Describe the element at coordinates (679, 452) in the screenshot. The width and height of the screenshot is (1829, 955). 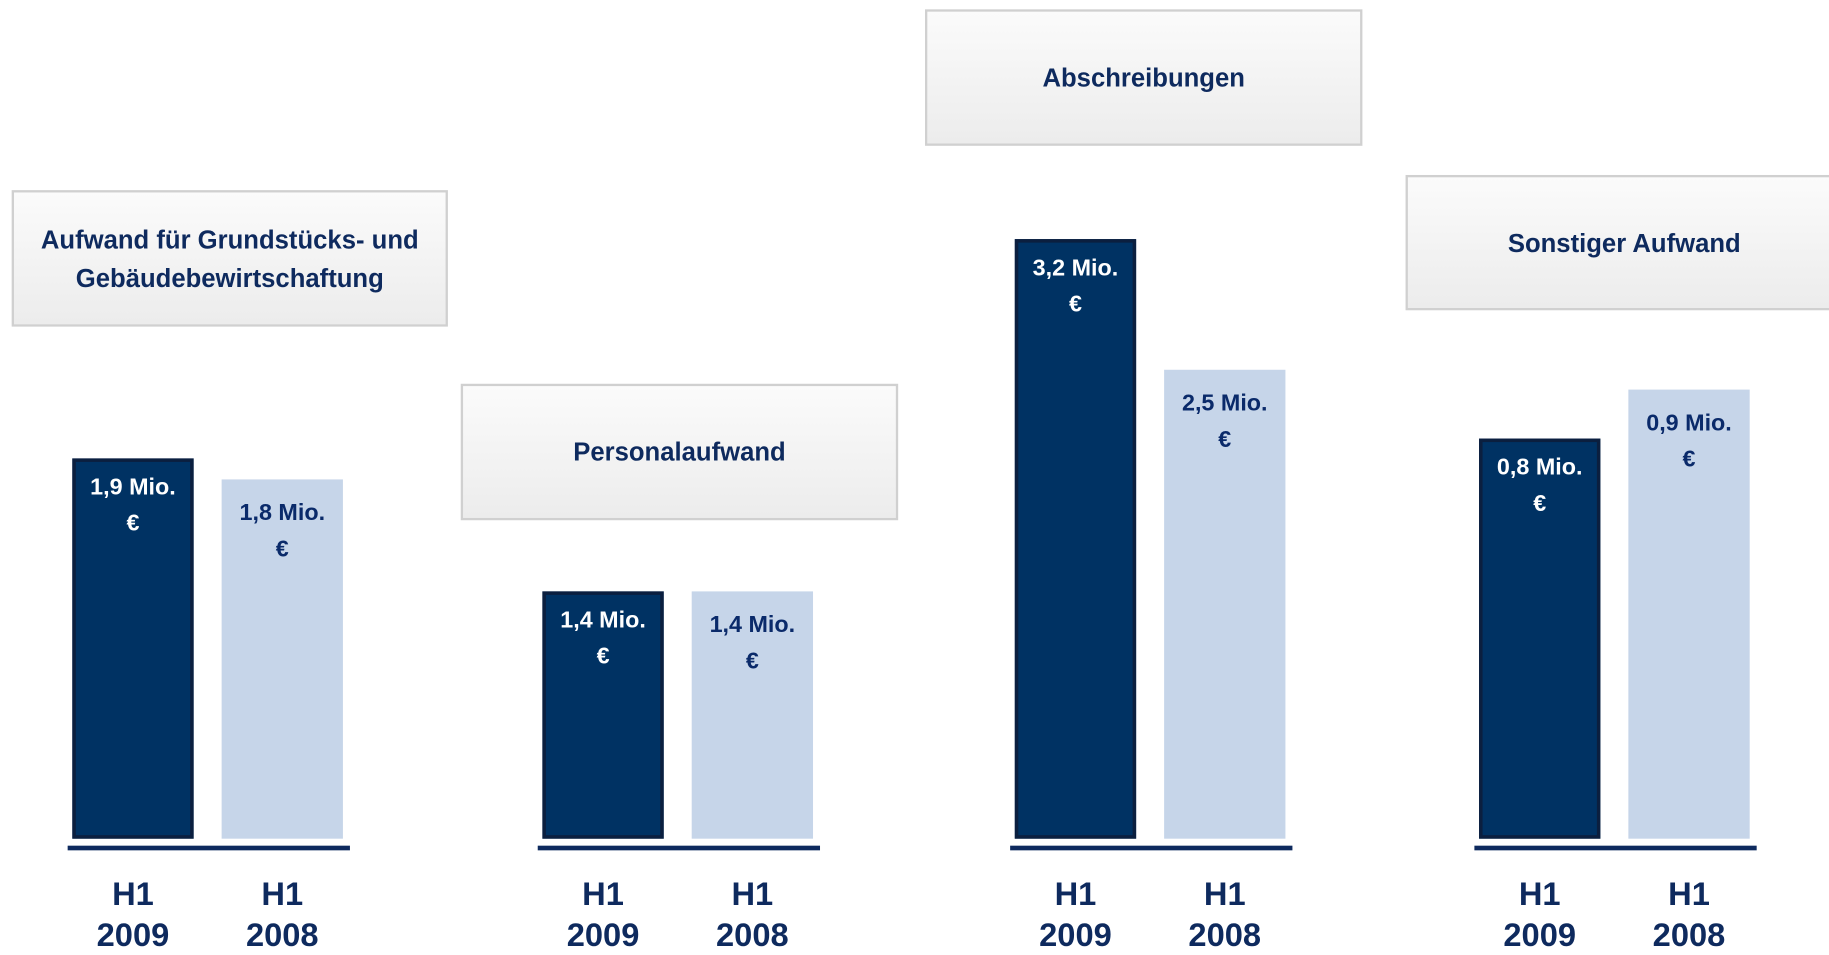
I see `panel-title: Personalaufwand` at that location.